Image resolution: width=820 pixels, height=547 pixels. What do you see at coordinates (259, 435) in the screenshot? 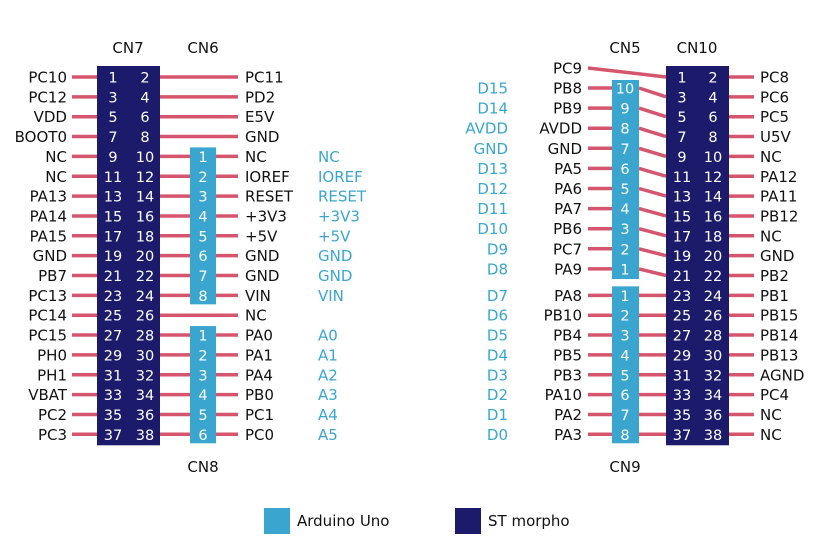
I see `cn7-right-signal: PC0` at bounding box center [259, 435].